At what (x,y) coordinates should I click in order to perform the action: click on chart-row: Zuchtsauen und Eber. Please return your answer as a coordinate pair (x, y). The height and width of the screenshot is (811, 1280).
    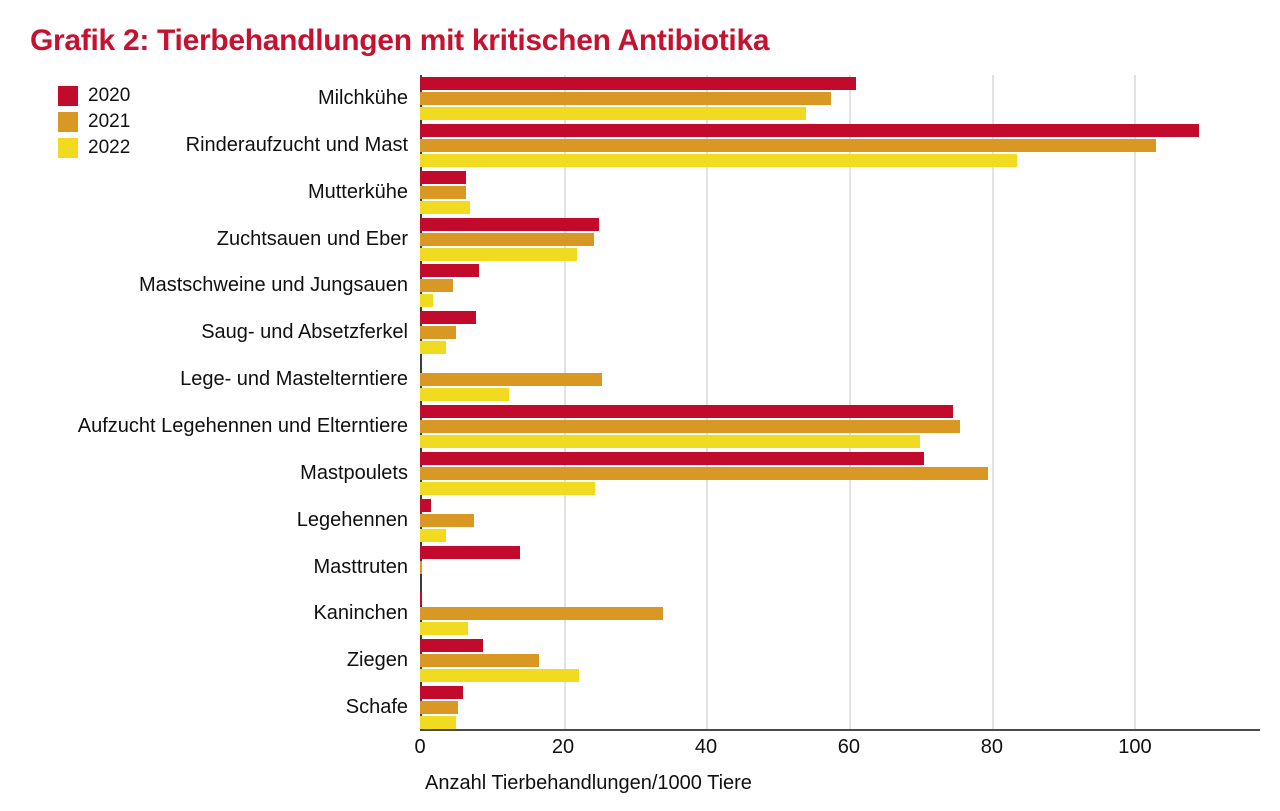
    Looking at the image, I should click on (630, 239).